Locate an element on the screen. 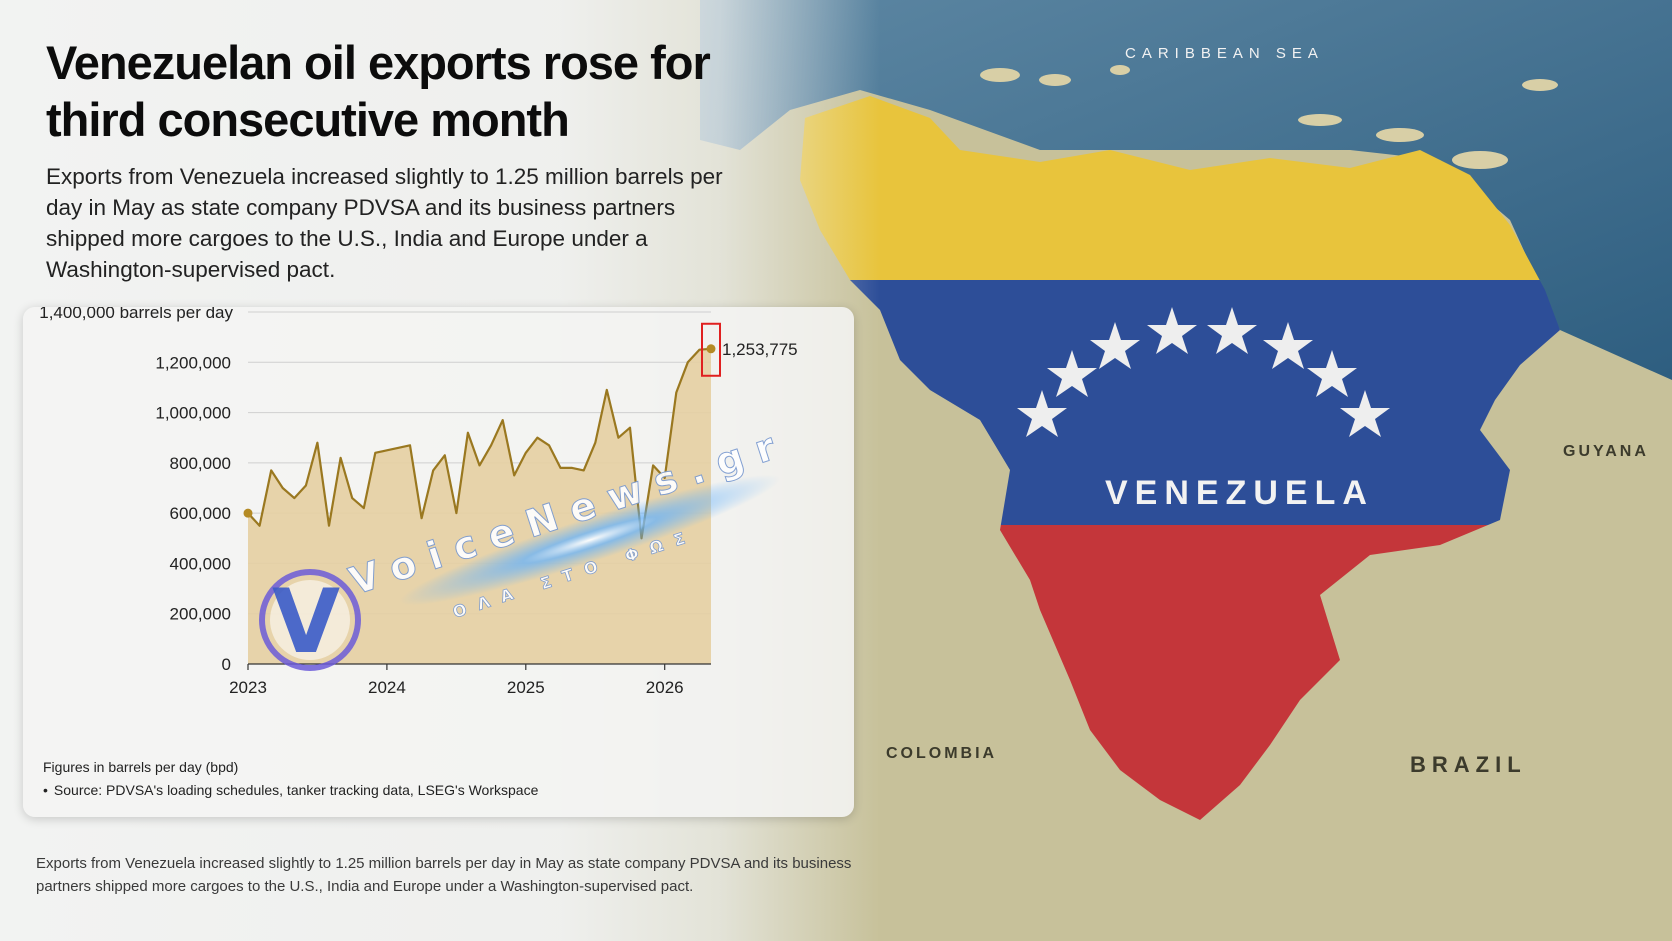 This screenshot has height=941, width=1672. x-tick-label: 2026 is located at coordinates (665, 687).